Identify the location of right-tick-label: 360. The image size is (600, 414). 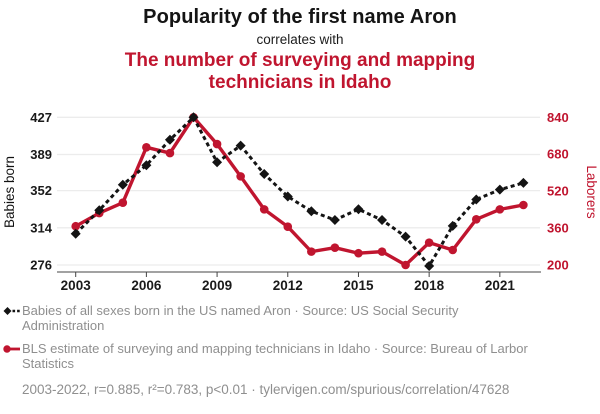
(558, 228).